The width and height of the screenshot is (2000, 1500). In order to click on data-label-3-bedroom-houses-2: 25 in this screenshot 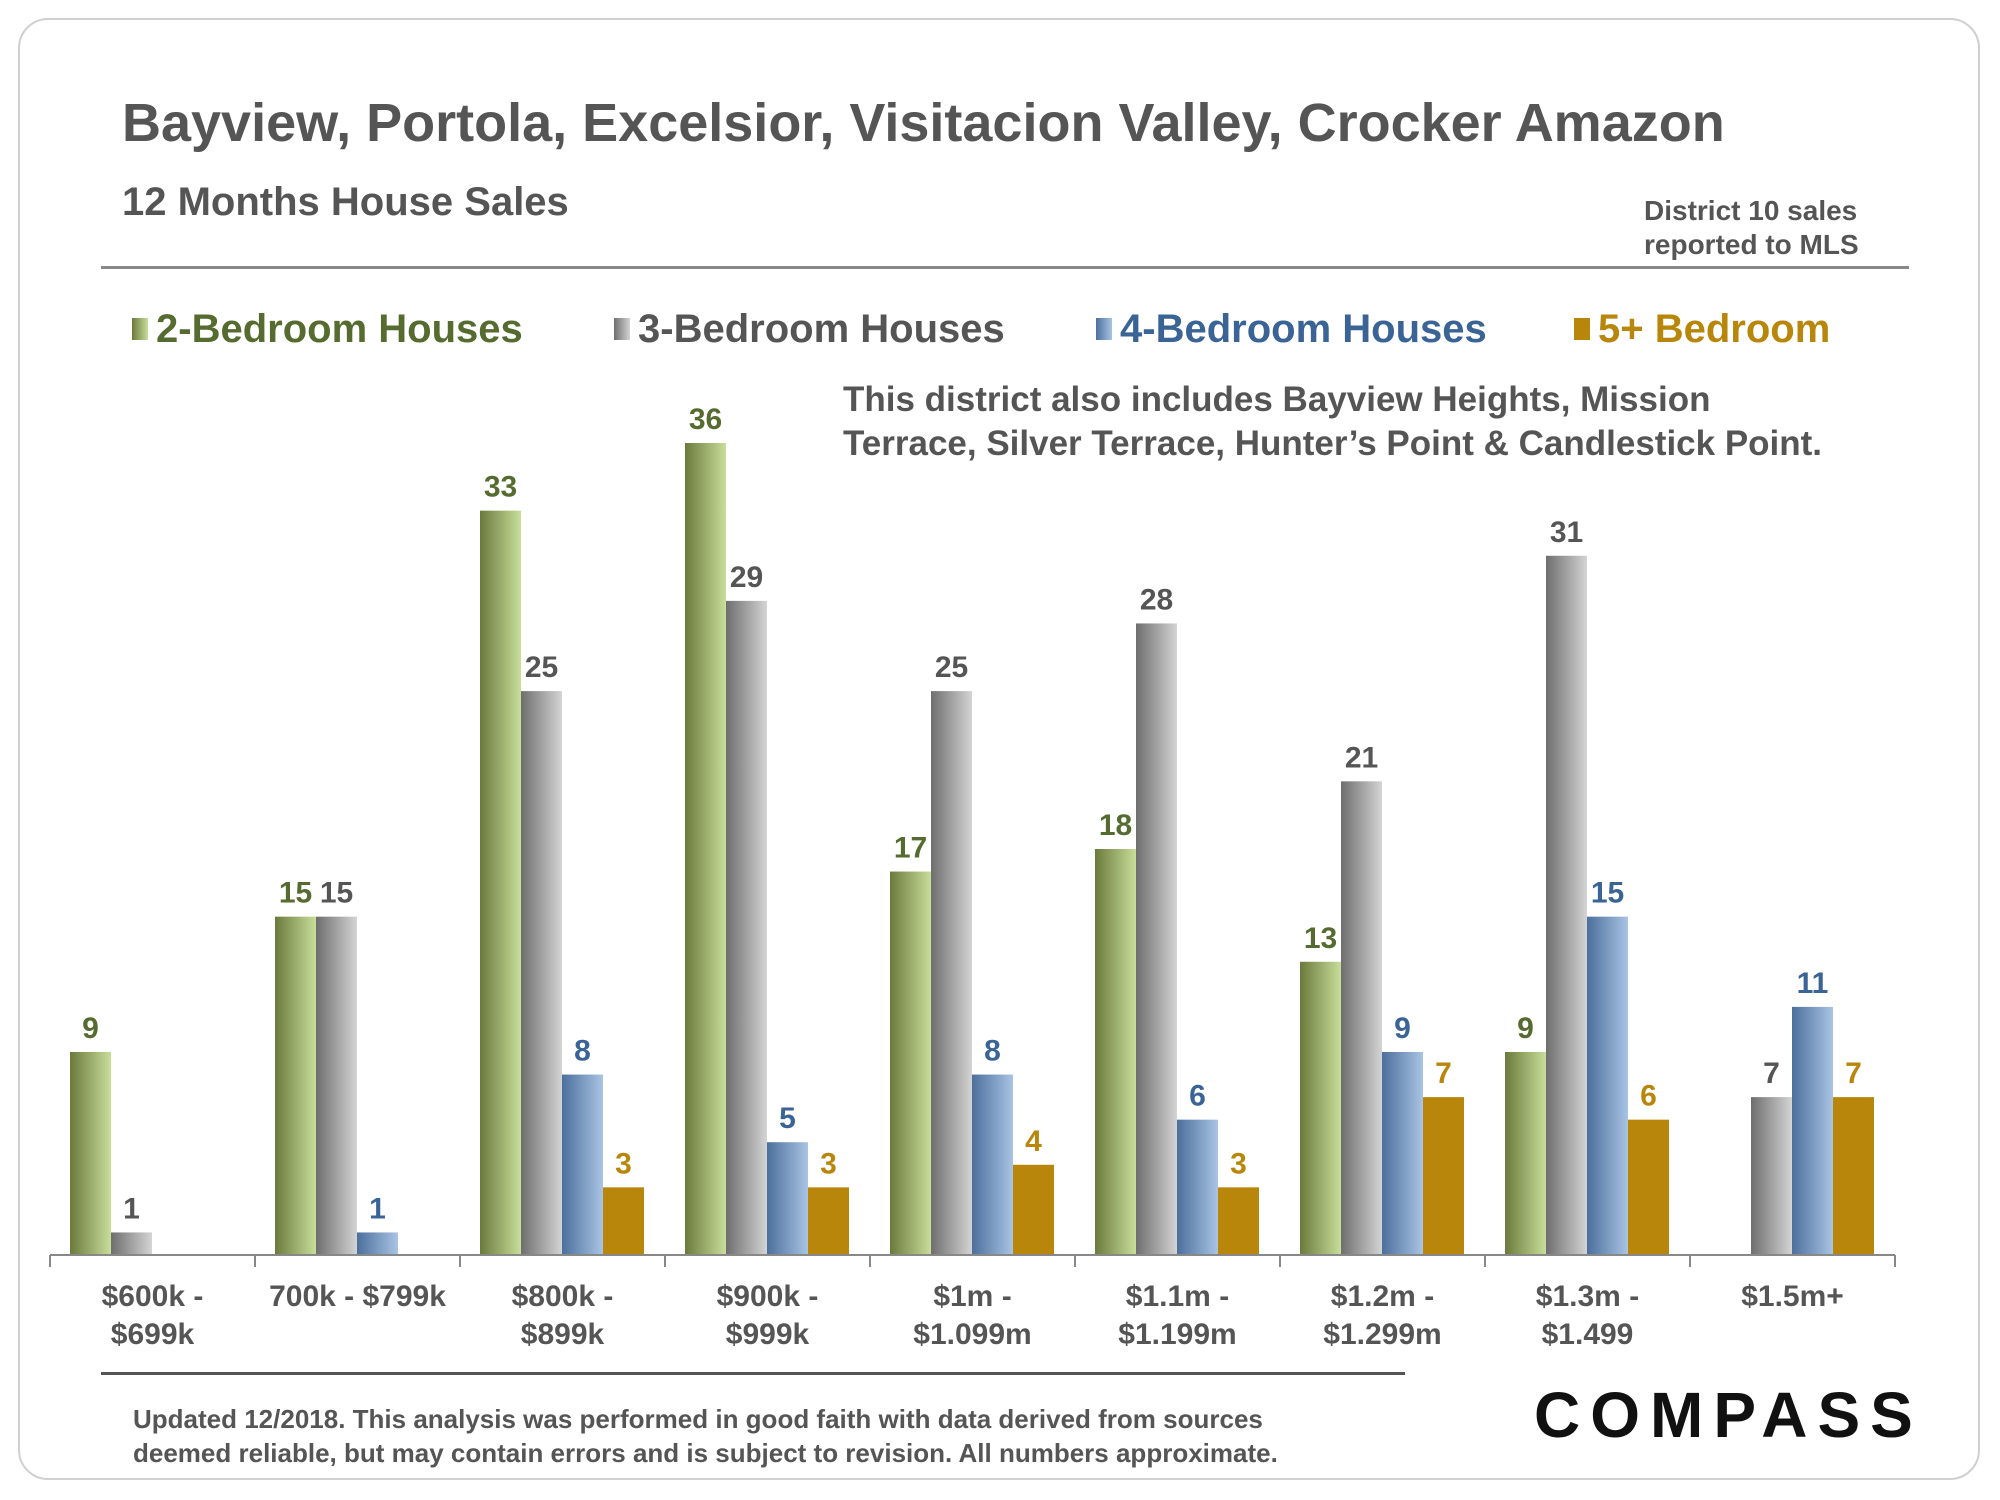, I will do `click(541, 667)`.